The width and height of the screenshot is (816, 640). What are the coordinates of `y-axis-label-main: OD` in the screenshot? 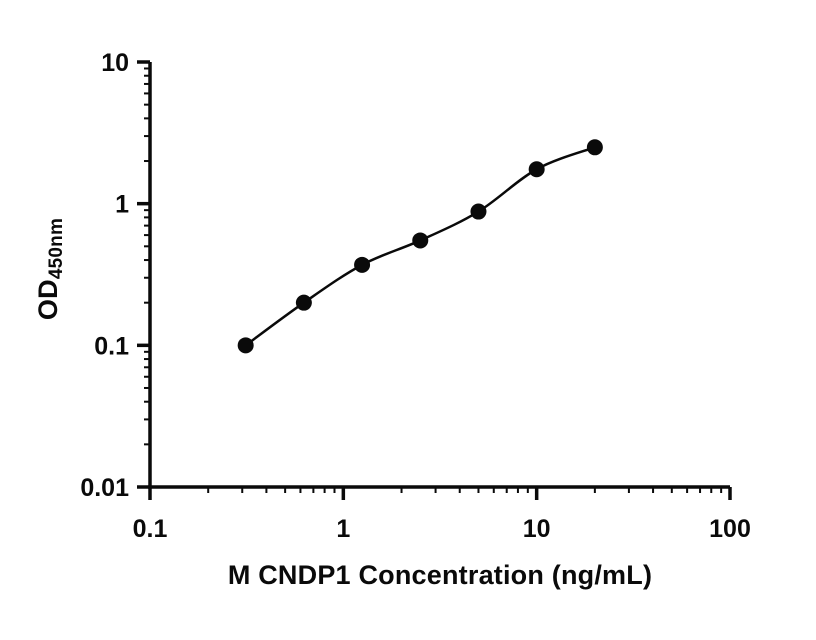 It's located at (48, 300).